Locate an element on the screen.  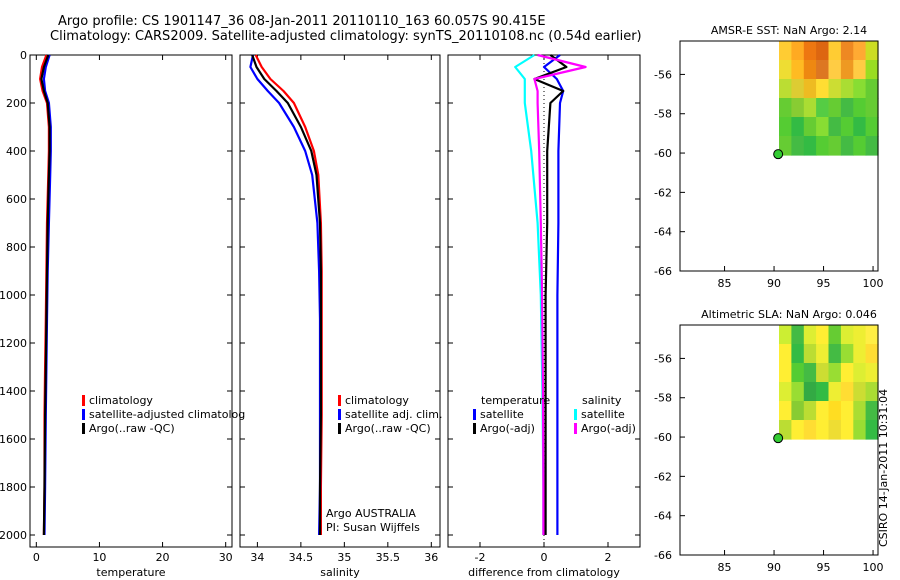
difference-salinity-legend-label: Argo(-adj) is located at coordinates (608, 428).